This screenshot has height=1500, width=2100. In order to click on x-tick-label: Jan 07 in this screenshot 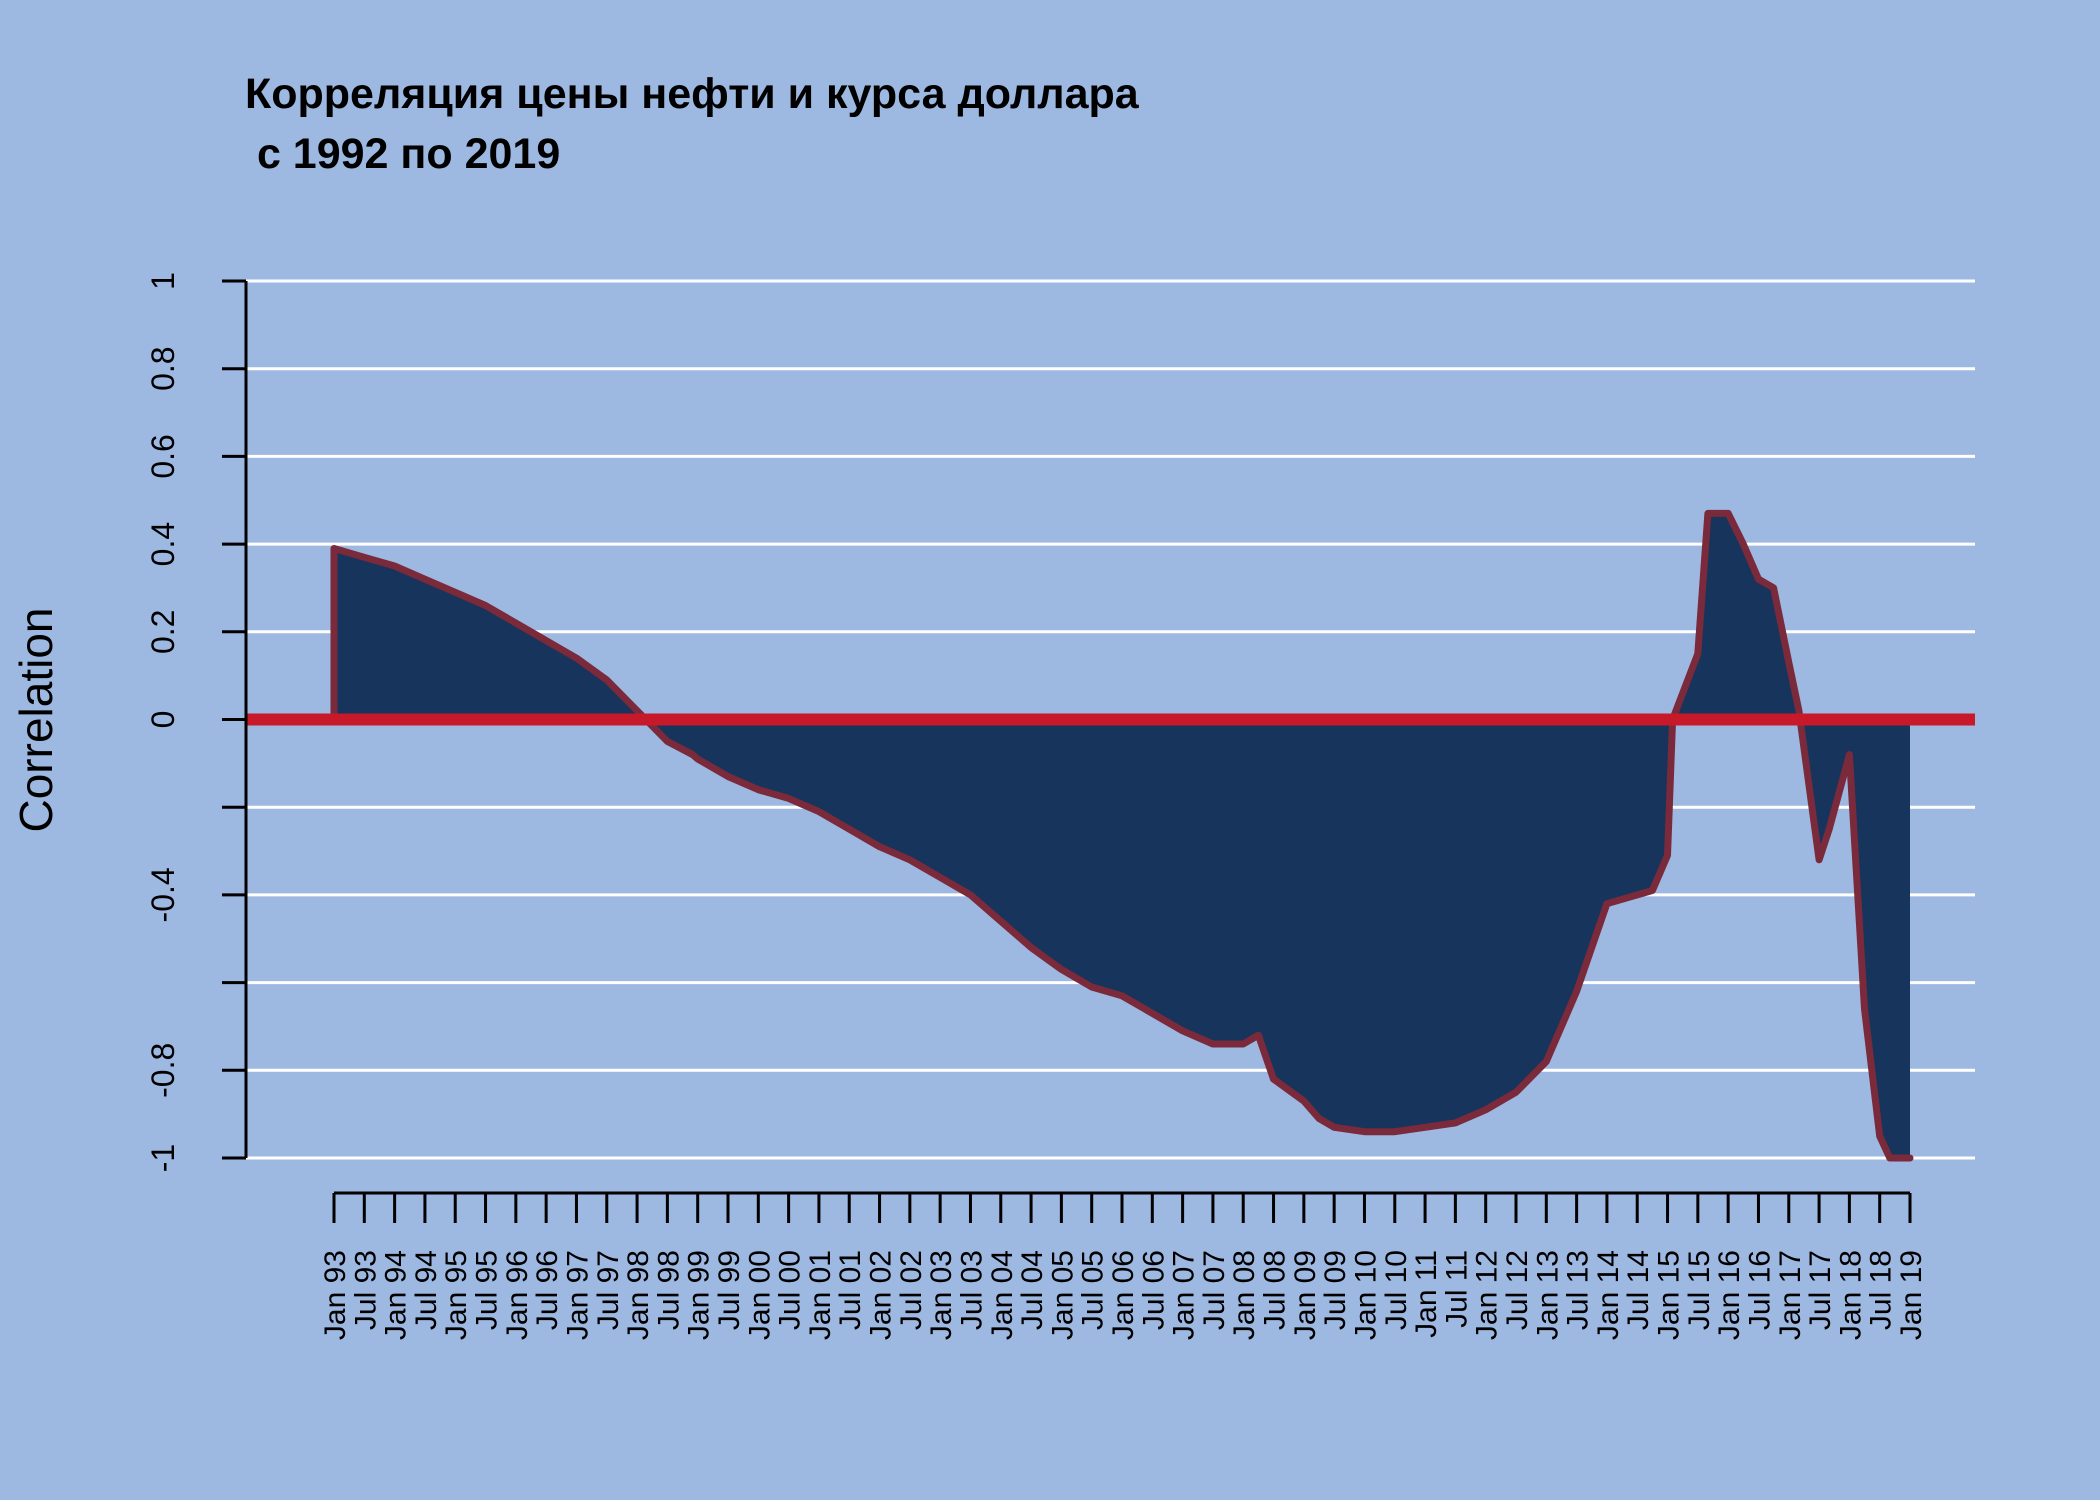, I will do `click(1184, 1295)`.